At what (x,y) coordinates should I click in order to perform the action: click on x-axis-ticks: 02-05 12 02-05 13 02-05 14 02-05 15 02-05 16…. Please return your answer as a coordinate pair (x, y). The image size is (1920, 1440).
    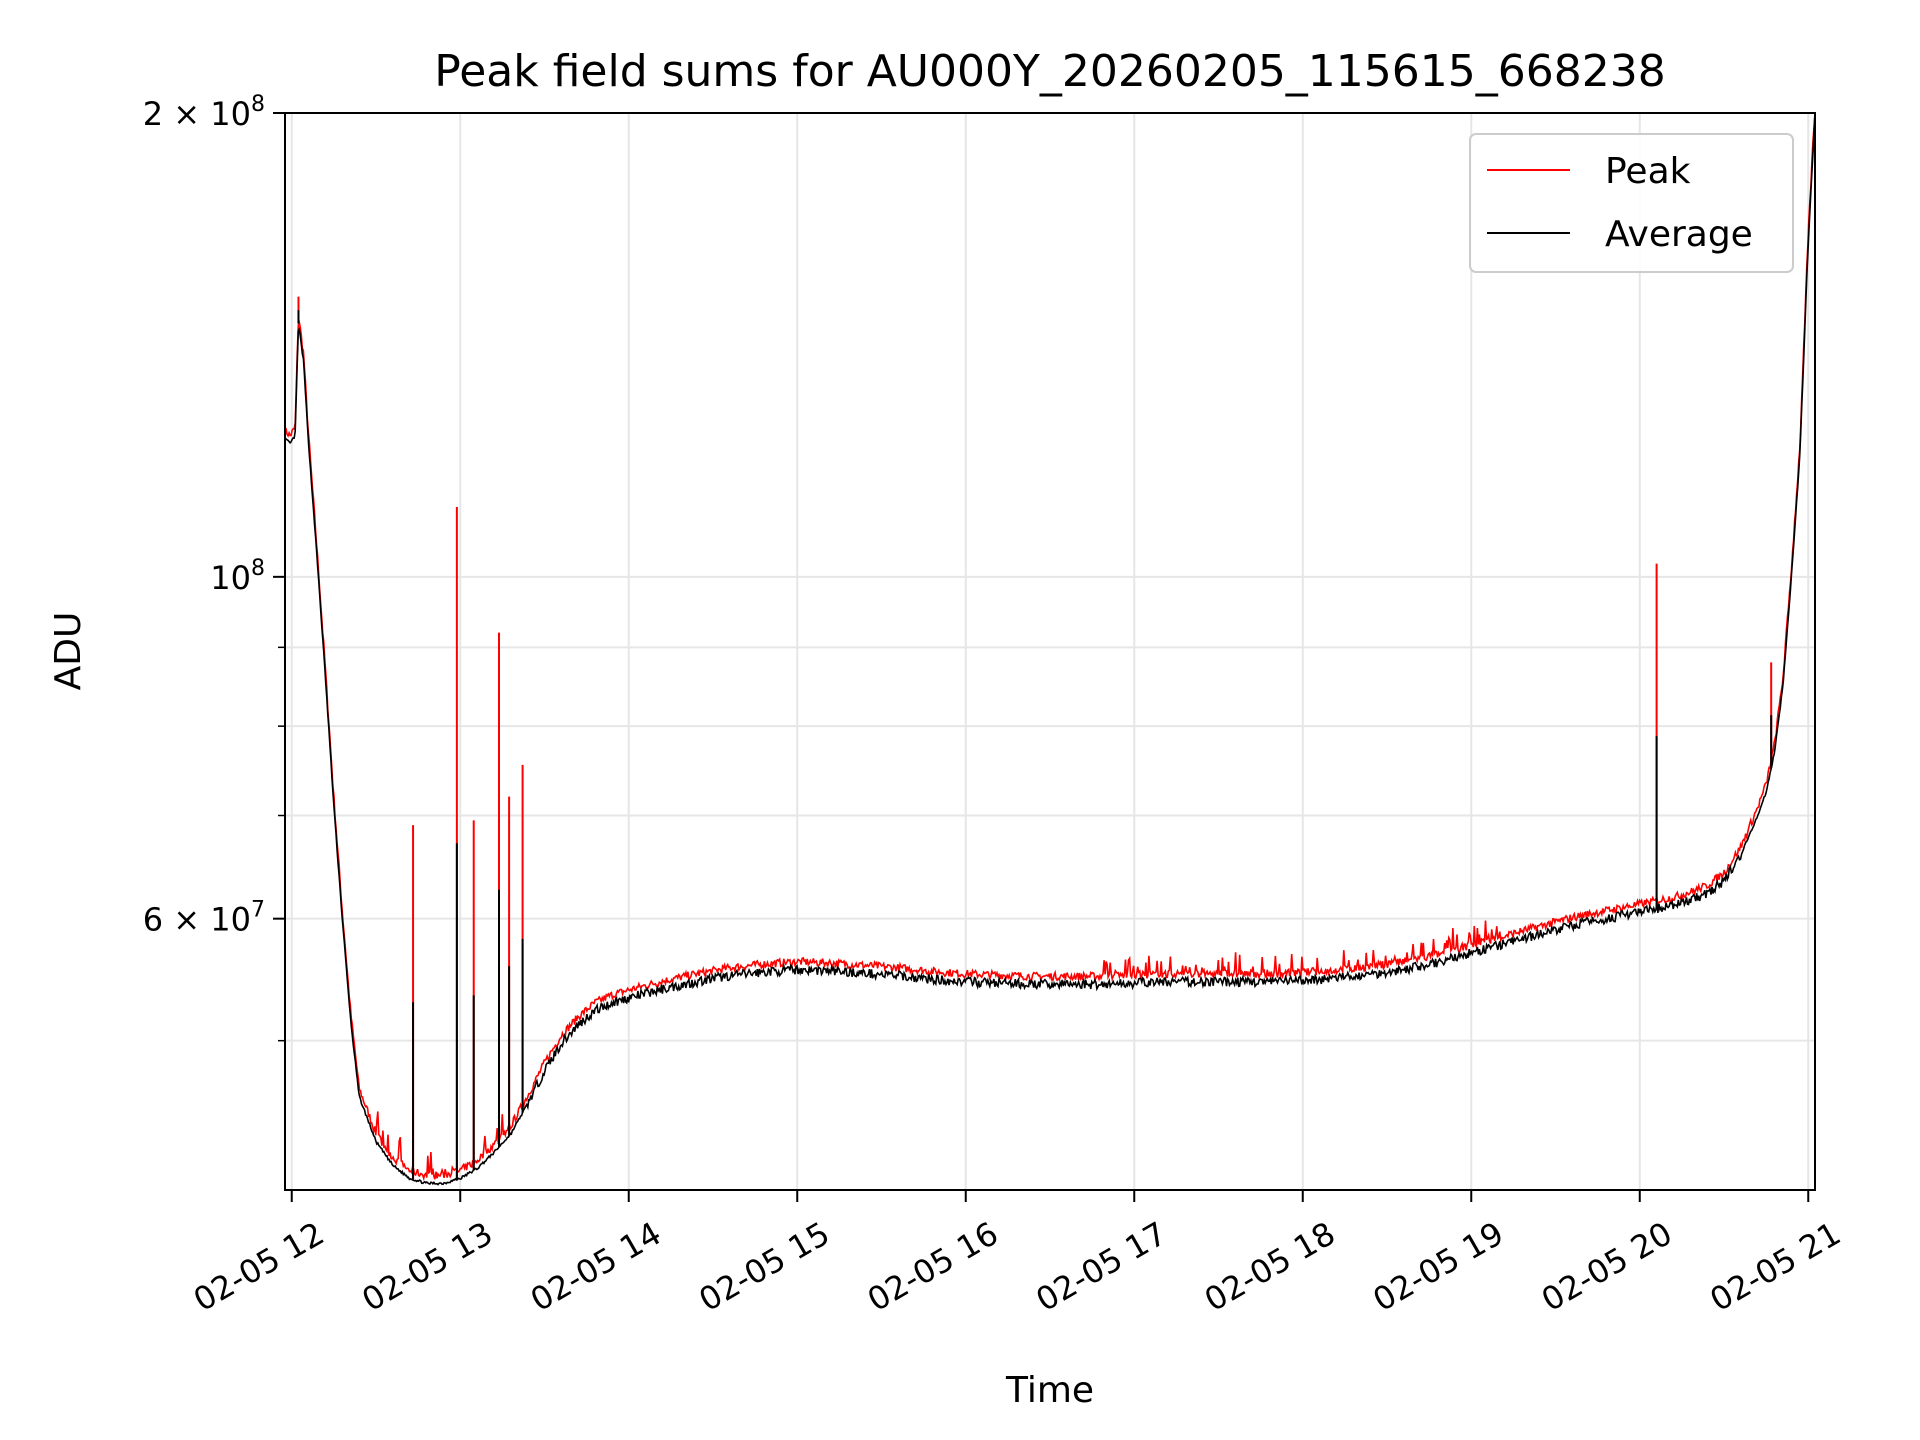
    Looking at the image, I should click on (1017, 1254).